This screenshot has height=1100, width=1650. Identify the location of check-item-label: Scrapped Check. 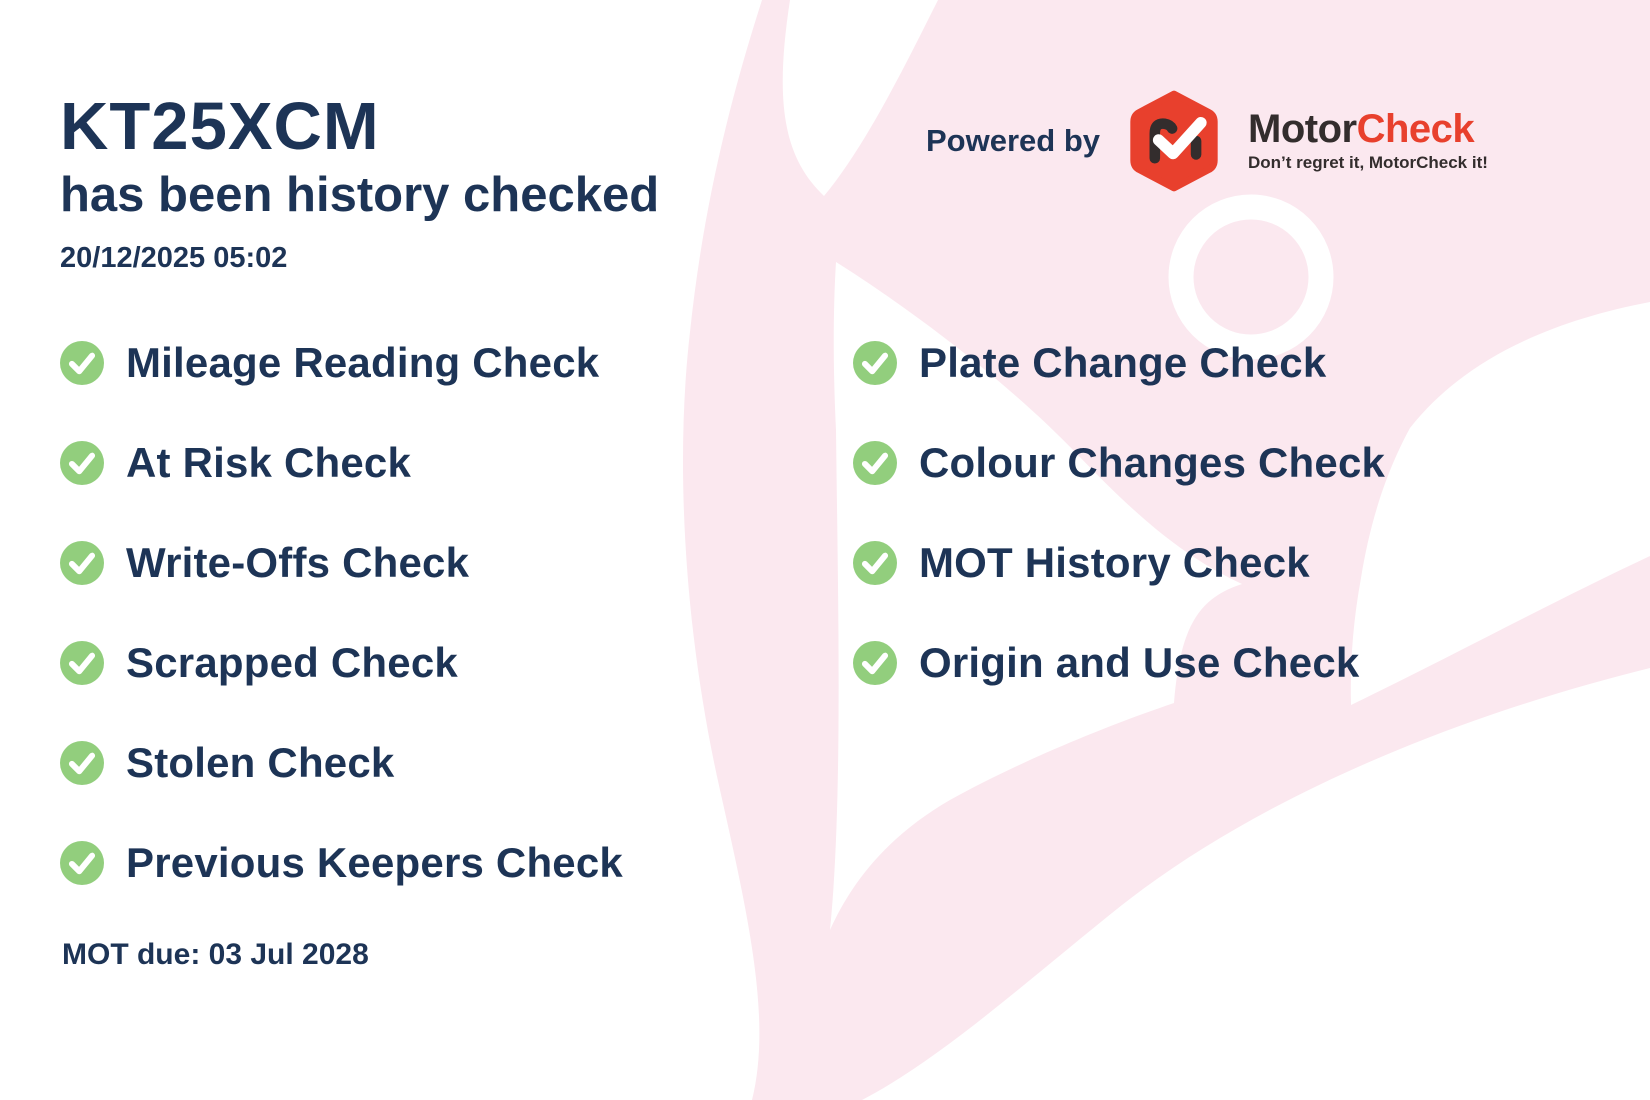
(292, 662).